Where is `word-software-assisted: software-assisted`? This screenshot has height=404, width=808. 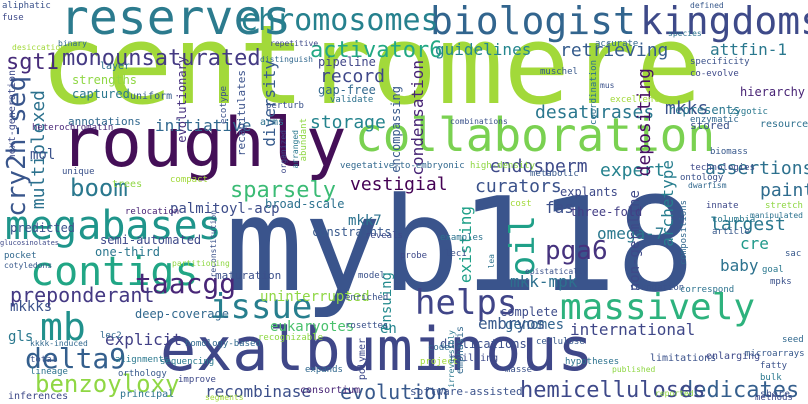 word-software-assisted: software-assisted is located at coordinates (466, 391).